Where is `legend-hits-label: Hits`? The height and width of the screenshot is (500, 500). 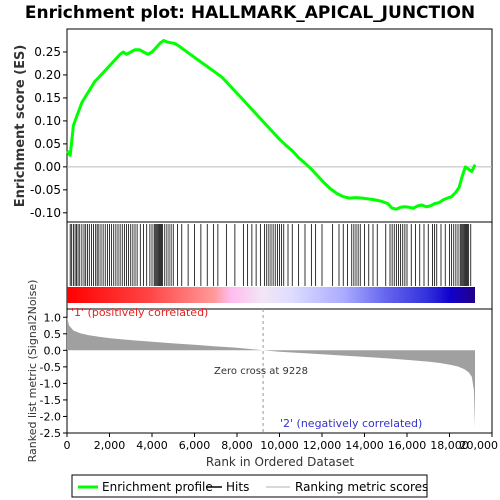 legend-hits-label: Hits is located at coordinates (237, 487).